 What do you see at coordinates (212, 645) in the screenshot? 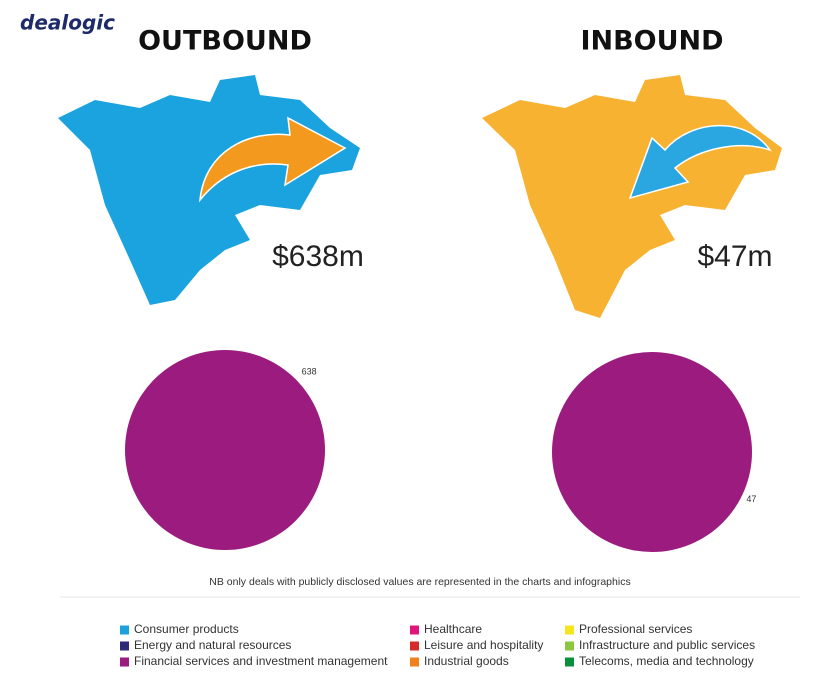
I see `legend-text: Energy and natural resources` at bounding box center [212, 645].